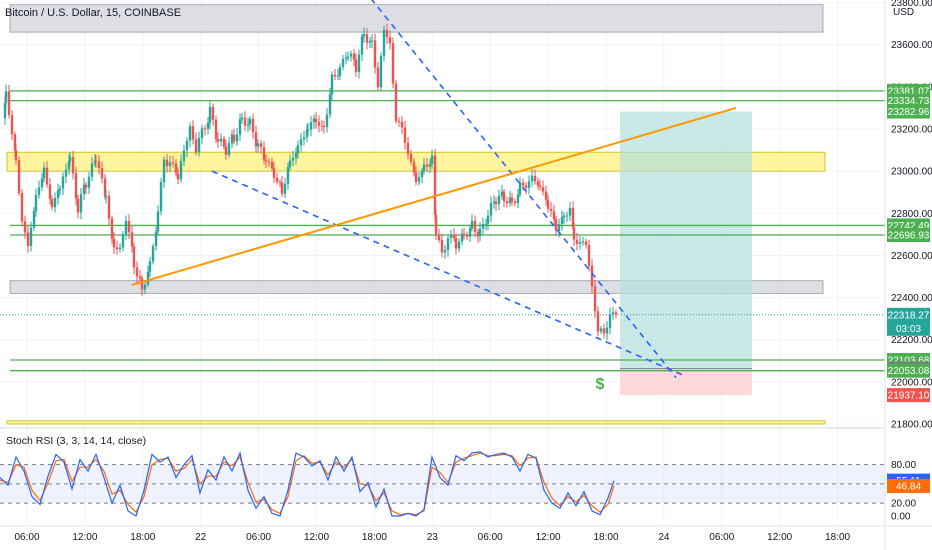 This screenshot has height=550, width=932. What do you see at coordinates (600, 384) in the screenshot?
I see `dollar-marker: $` at bounding box center [600, 384].